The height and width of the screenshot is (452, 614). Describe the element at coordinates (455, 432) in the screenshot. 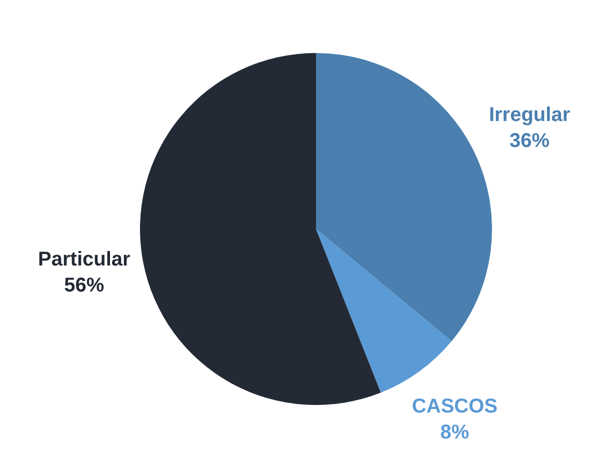

I see `data-label: 8%` at that location.